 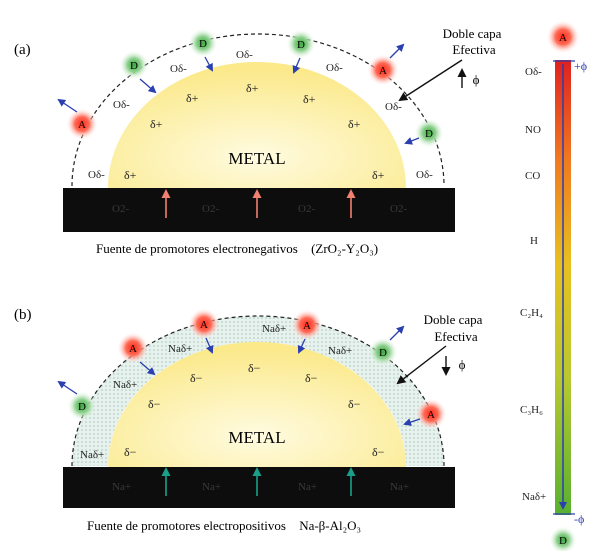 What do you see at coordinates (531, 313) in the screenshot?
I see `scale-species-label: C₂H₄` at bounding box center [531, 313].